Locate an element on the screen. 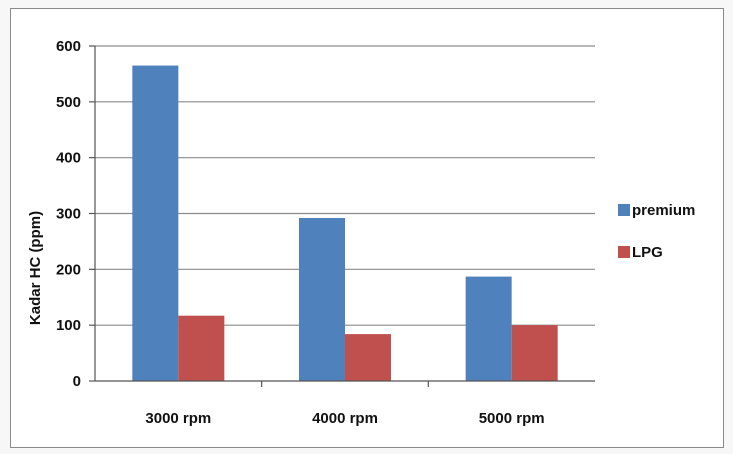  y-axis-label: Kadar HC (ppm) is located at coordinates (35, 268).